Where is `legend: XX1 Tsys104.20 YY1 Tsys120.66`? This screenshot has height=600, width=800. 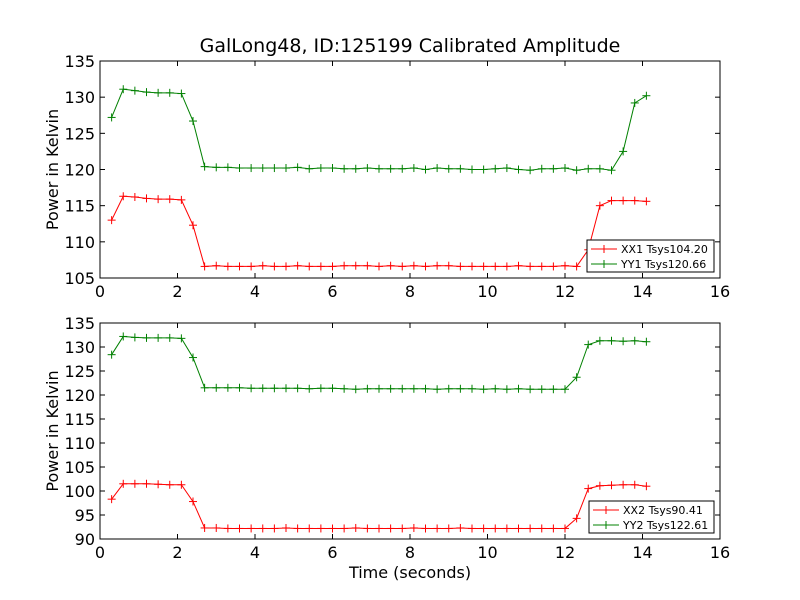
legend: XX1 Tsys104.20 YY1 Tsys120.66 is located at coordinates (650, 256).